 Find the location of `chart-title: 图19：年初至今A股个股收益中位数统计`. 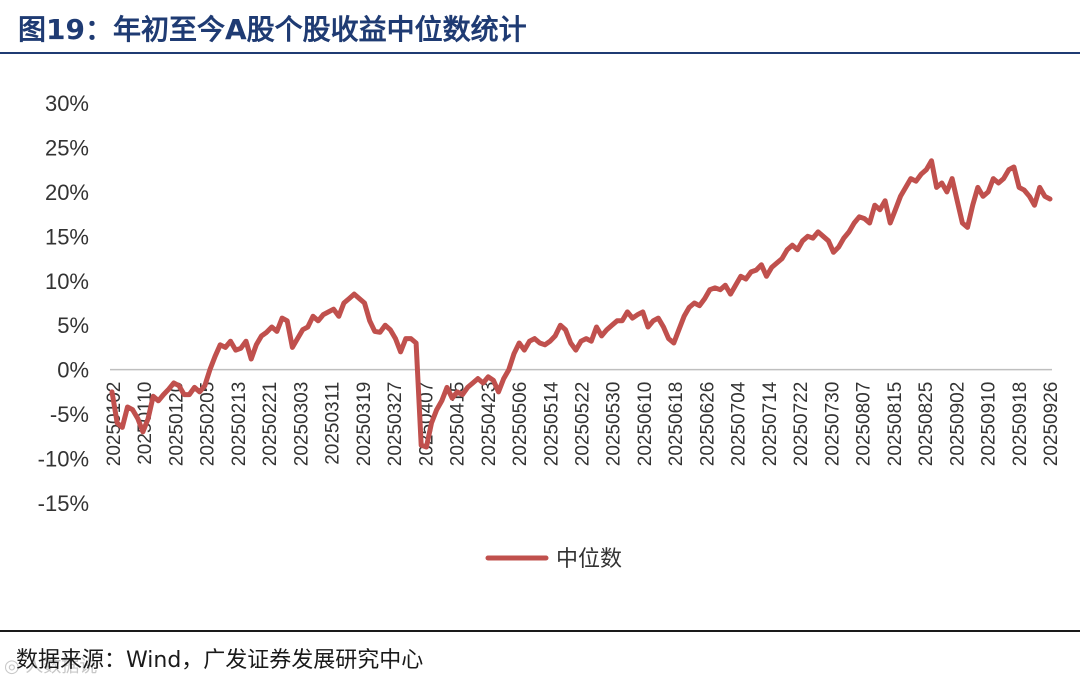

chart-title: 图19：年初至今A股个股收益中位数统计 is located at coordinates (272, 29).